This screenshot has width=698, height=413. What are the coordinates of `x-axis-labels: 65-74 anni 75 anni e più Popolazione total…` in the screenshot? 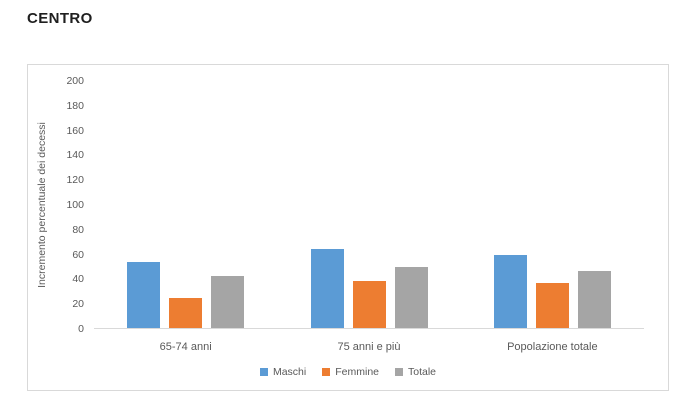 It's located at (369, 349).